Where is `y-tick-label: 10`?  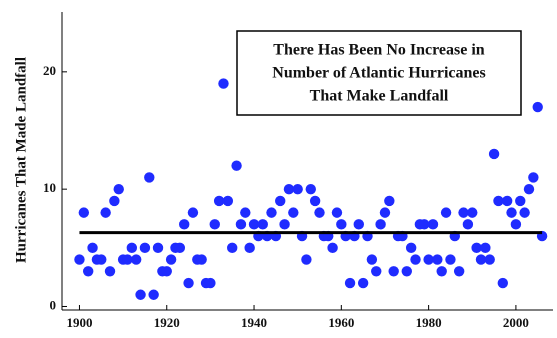 y-tick-label: 10 is located at coordinates (49, 187).